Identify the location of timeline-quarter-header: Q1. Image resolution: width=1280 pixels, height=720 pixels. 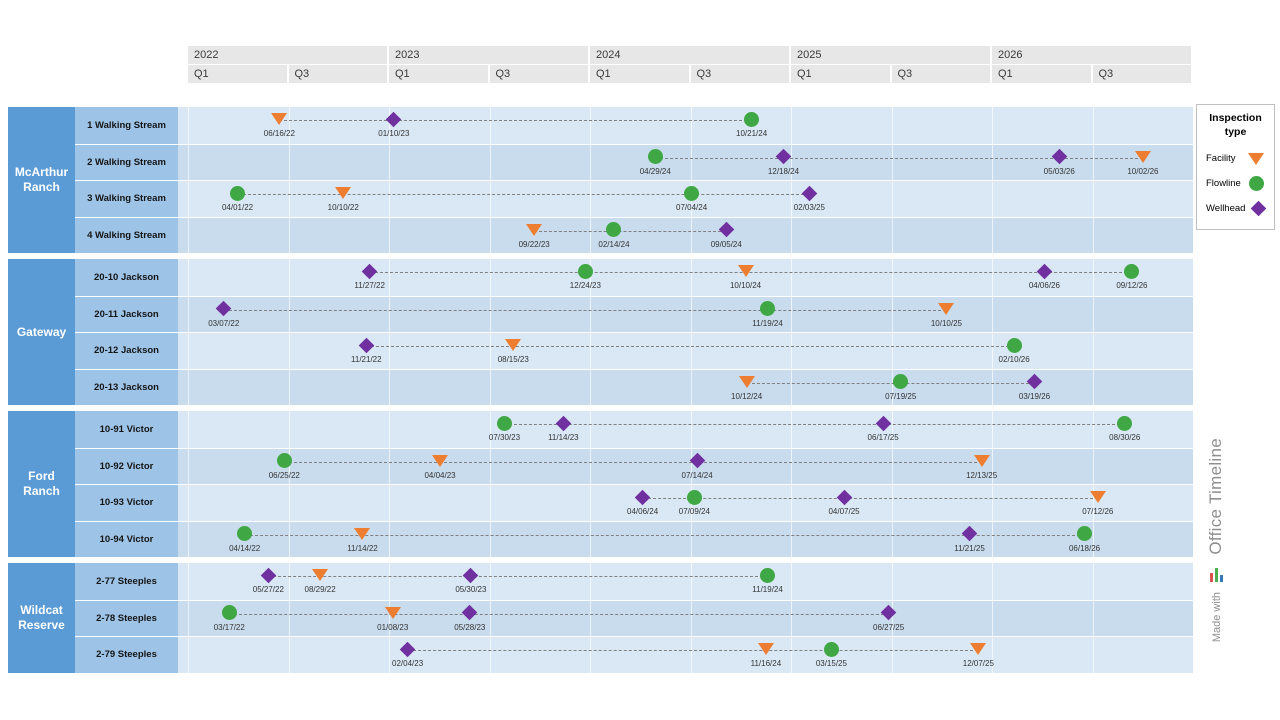
(1042, 74).